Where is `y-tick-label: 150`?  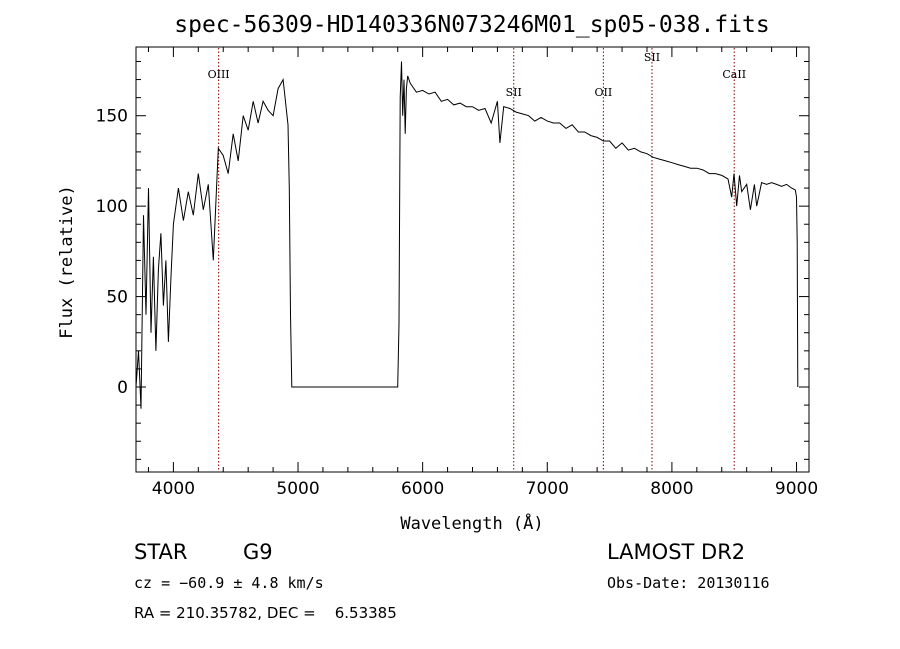 y-tick-label: 150 is located at coordinates (112, 117).